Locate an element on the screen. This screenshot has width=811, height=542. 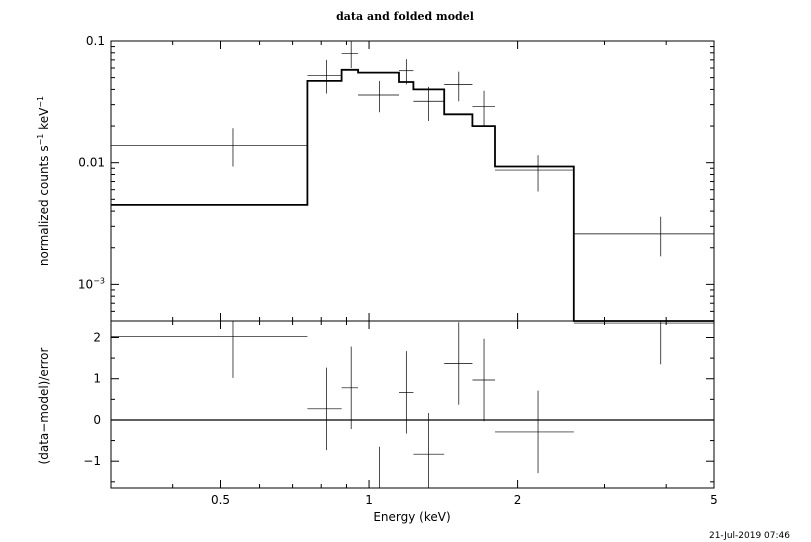
x-tick-label: 2 is located at coordinates (518, 500).